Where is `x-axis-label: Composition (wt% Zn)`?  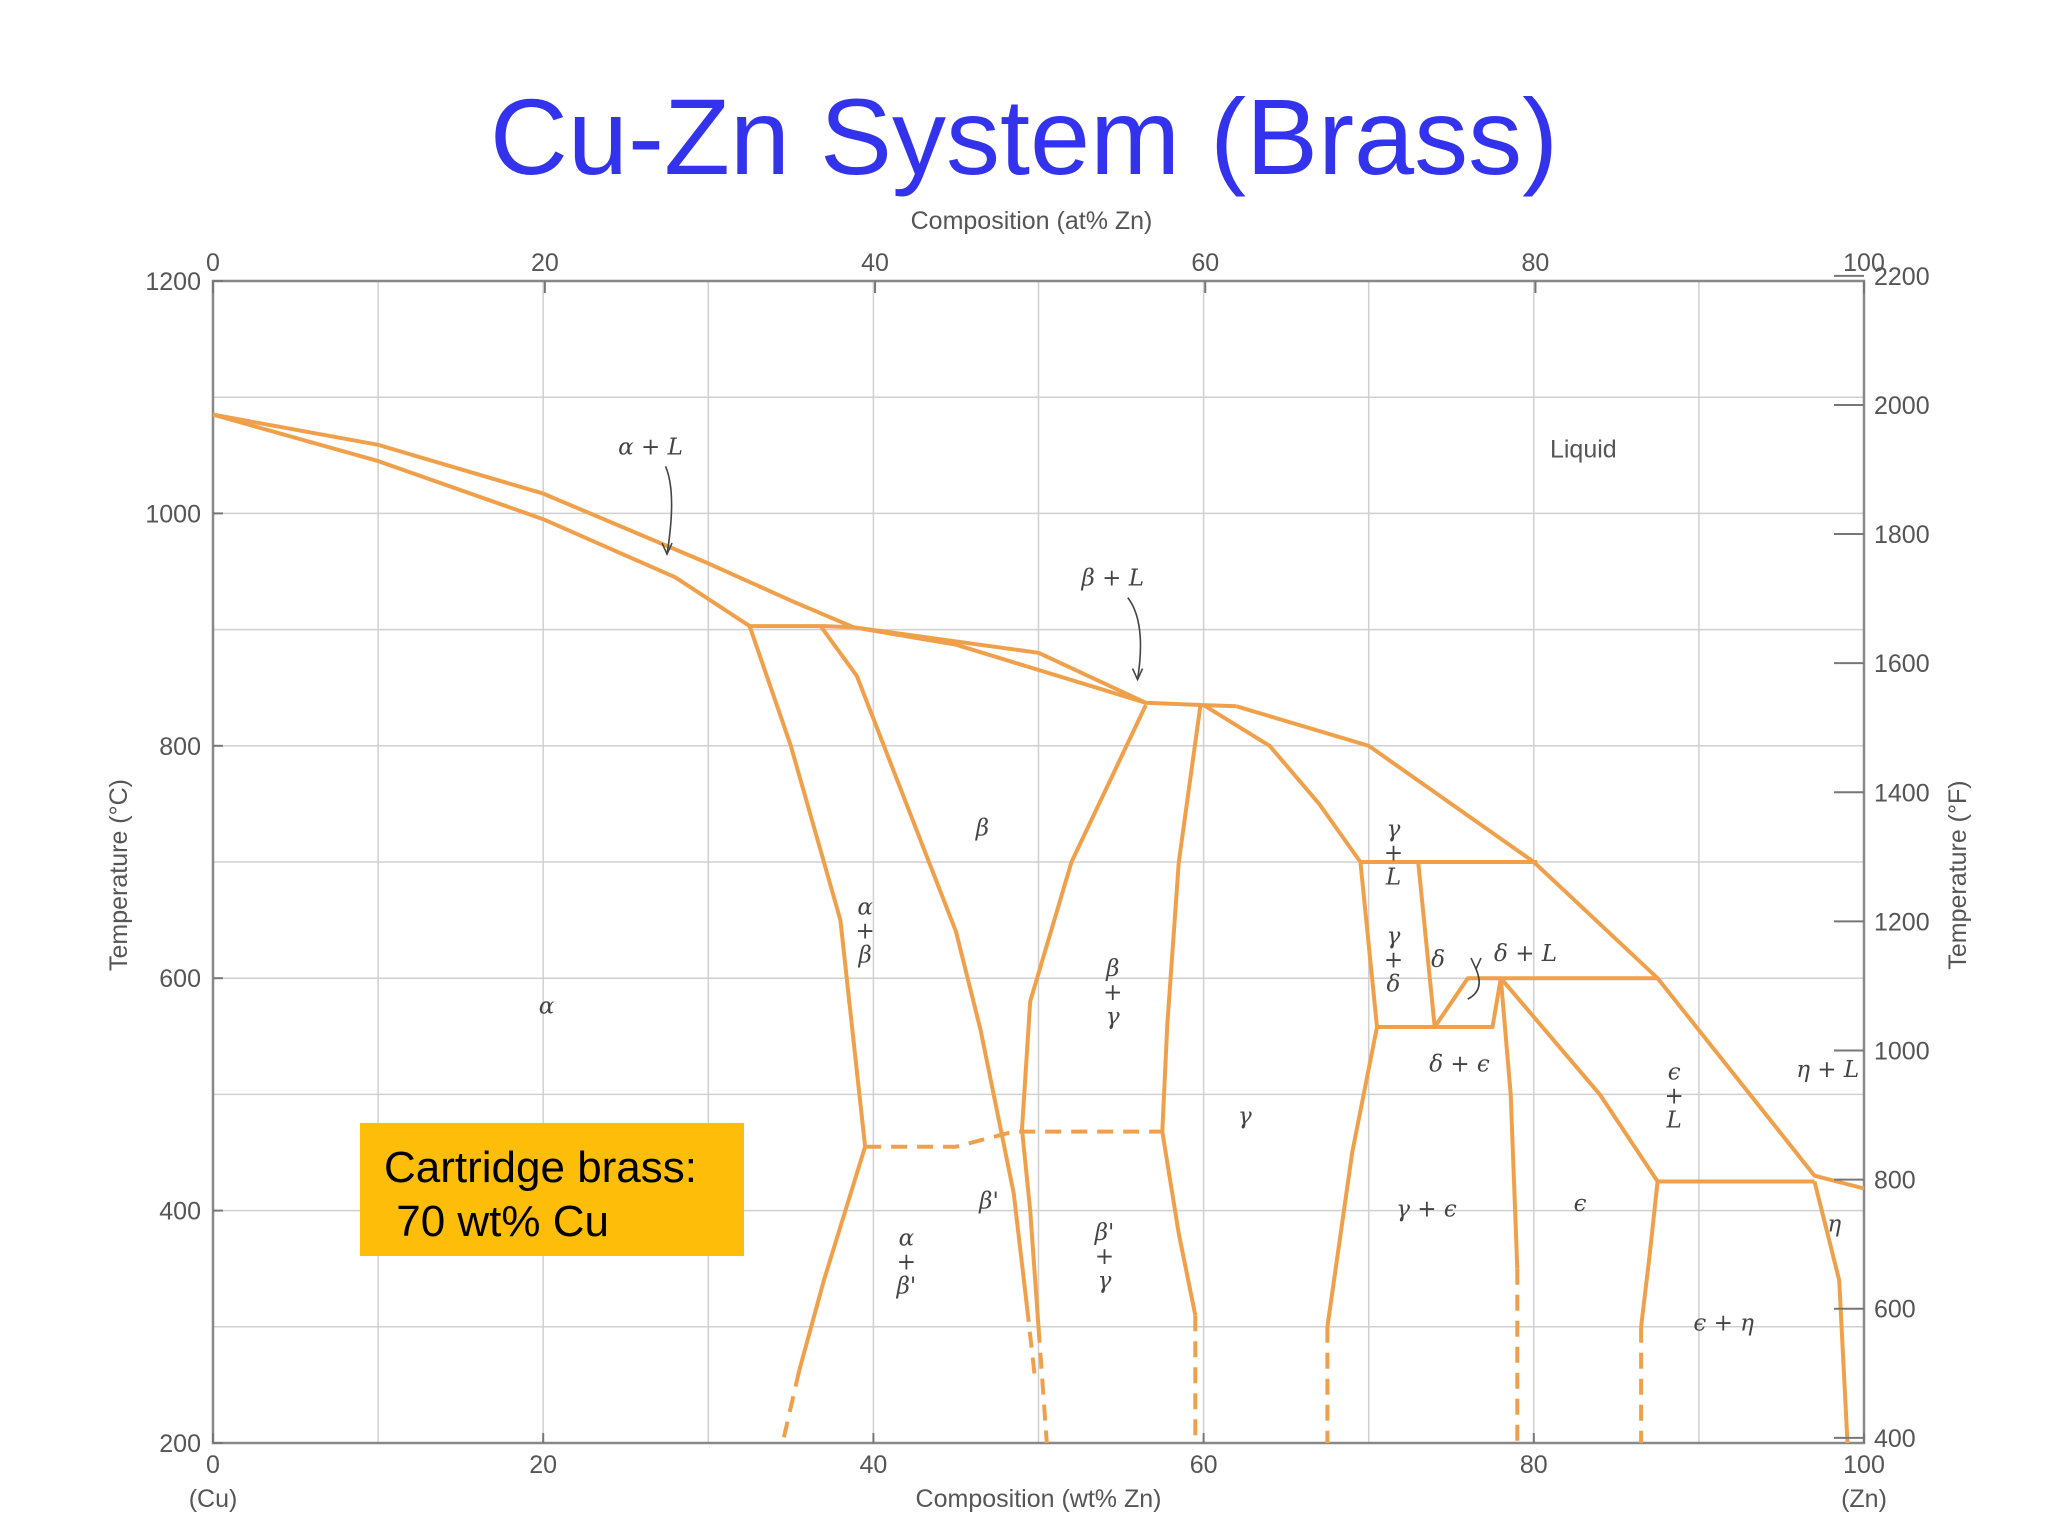
x-axis-label: Composition (wt% Zn) is located at coordinates (1039, 1499).